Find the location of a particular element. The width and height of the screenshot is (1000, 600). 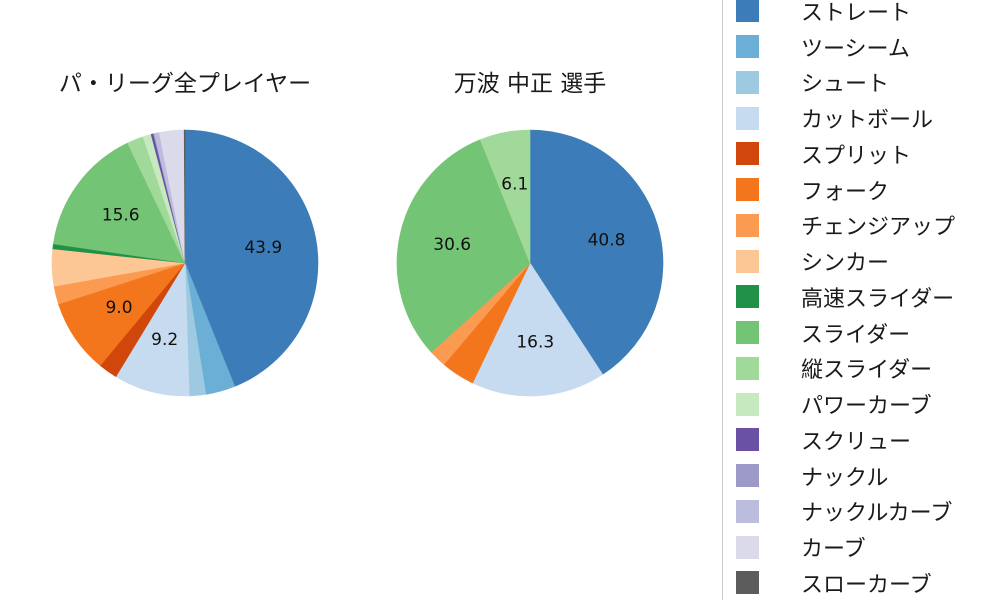

legend-item: カットボール is located at coordinates (845, 118).